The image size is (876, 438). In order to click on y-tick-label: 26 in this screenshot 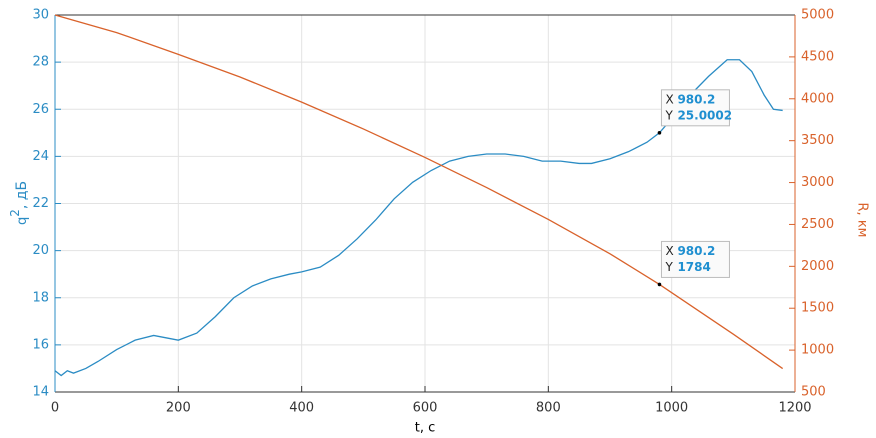, I will do `click(40, 109)`.